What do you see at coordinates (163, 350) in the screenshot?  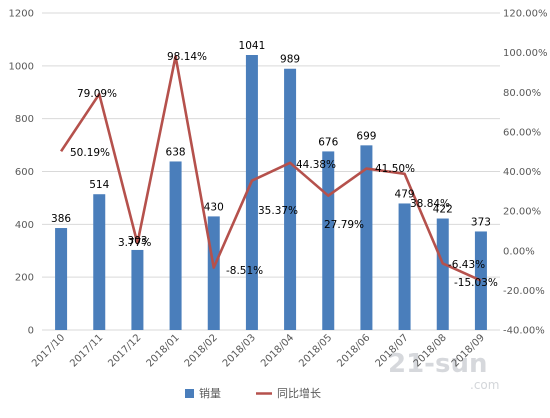 I see `x-tick-label: 2018/01` at bounding box center [163, 350].